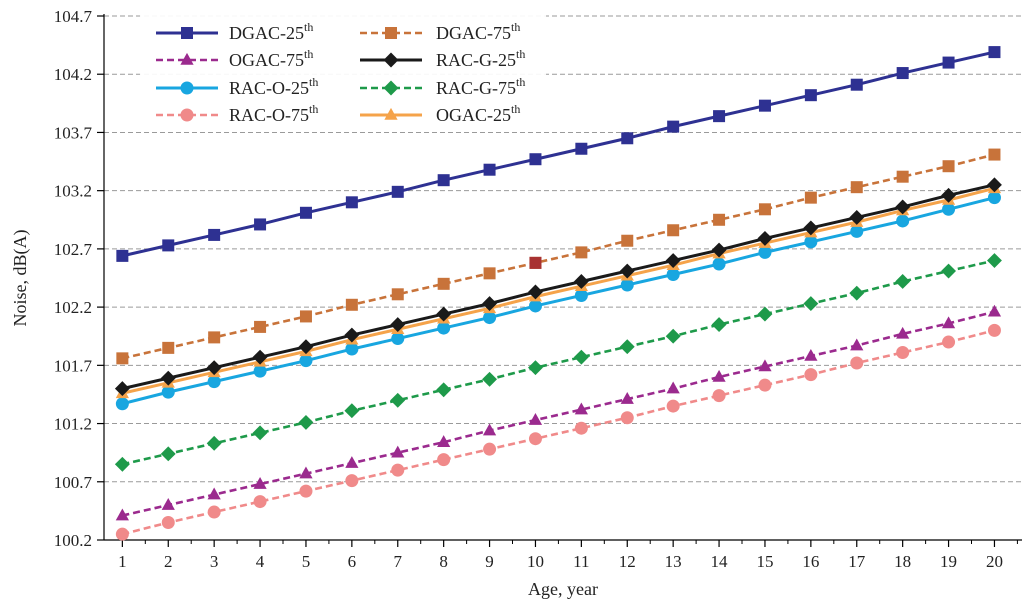 Image resolution: width=1031 pixels, height=603 pixels. Describe the element at coordinates (73, 74) in the screenshot. I see `y-tick-label: 104.2` at that location.